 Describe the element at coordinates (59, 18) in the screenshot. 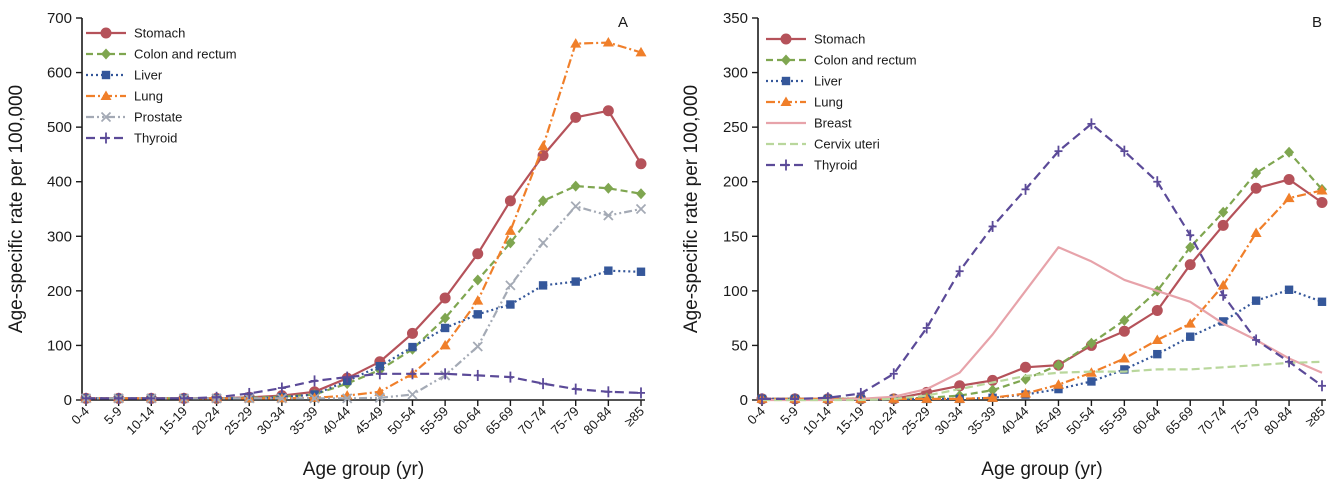

I see `panel-a-y-tick-label-700: 700` at that location.